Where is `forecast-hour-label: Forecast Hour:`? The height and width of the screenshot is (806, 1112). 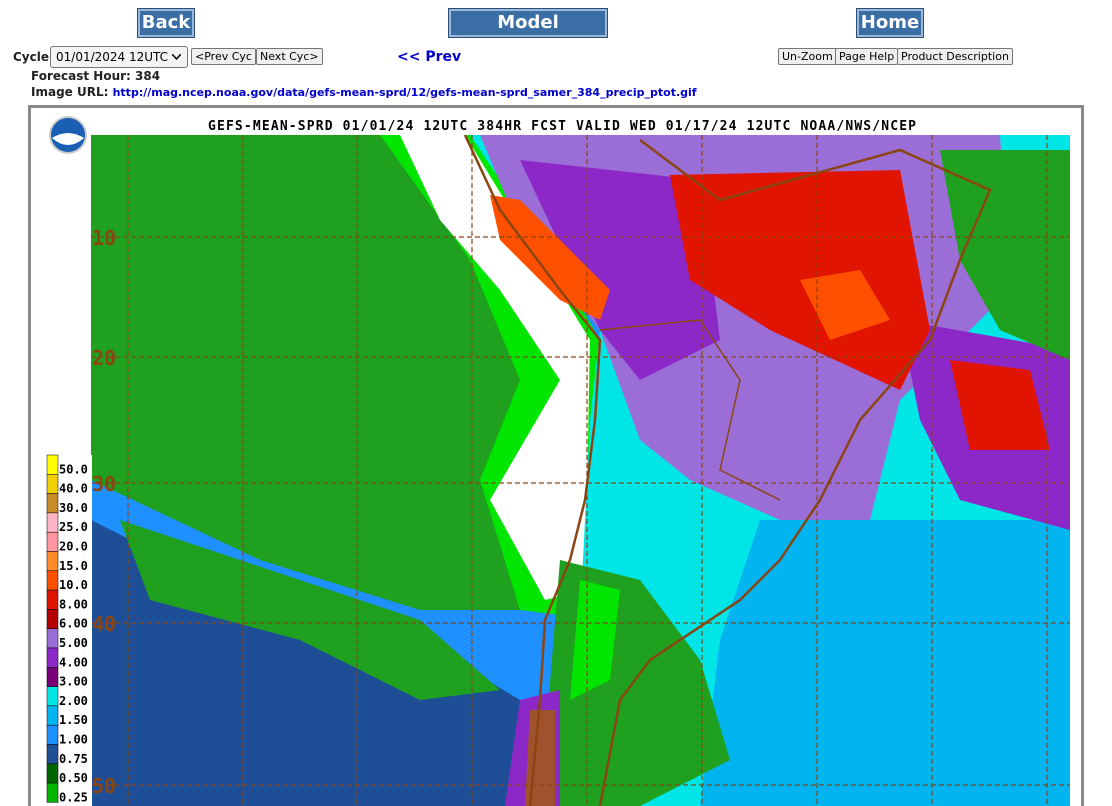
forecast-hour-label: Forecast Hour: is located at coordinates (81, 76).